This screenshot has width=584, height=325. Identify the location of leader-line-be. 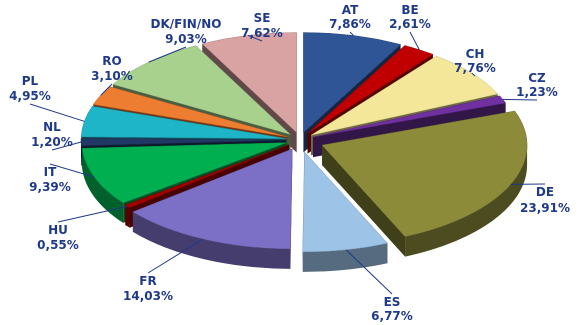
(414, 40).